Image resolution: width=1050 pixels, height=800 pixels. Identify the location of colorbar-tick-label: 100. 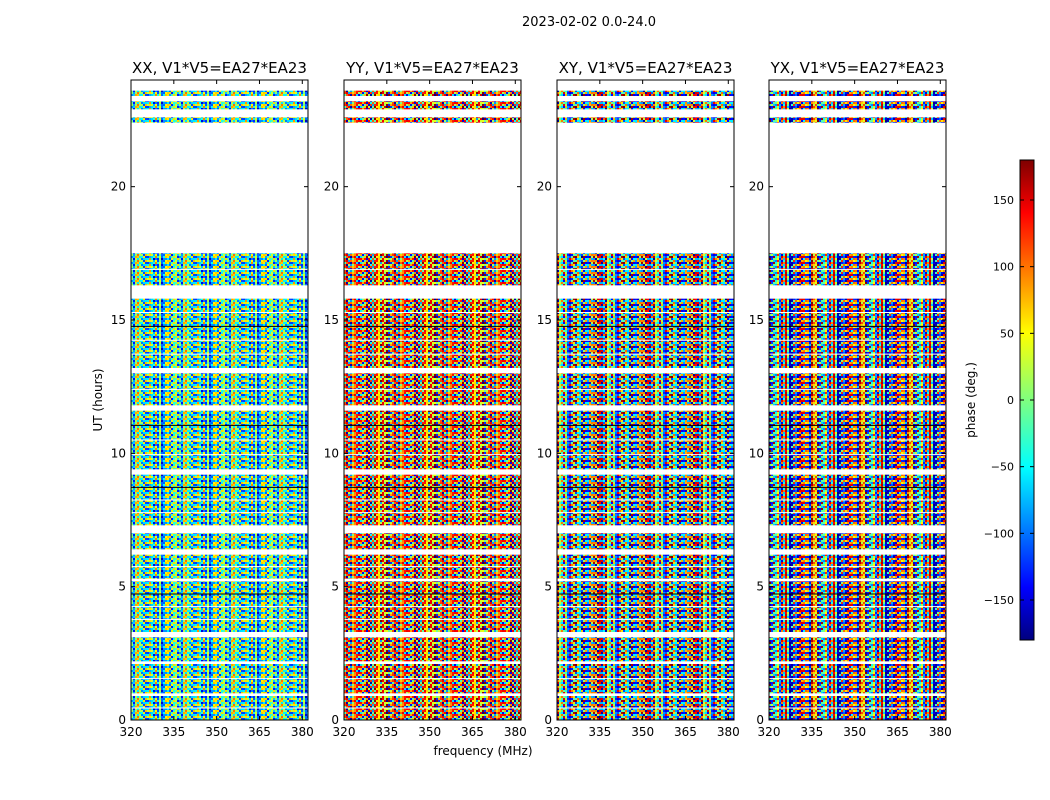
(1003, 267).